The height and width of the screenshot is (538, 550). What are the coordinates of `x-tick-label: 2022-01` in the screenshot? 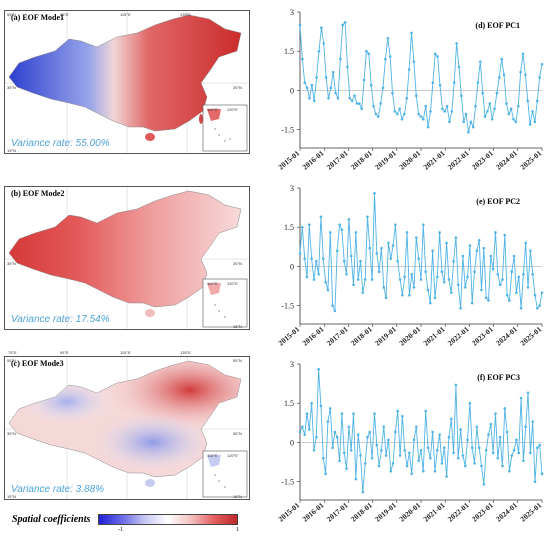 It's located at (458, 511).